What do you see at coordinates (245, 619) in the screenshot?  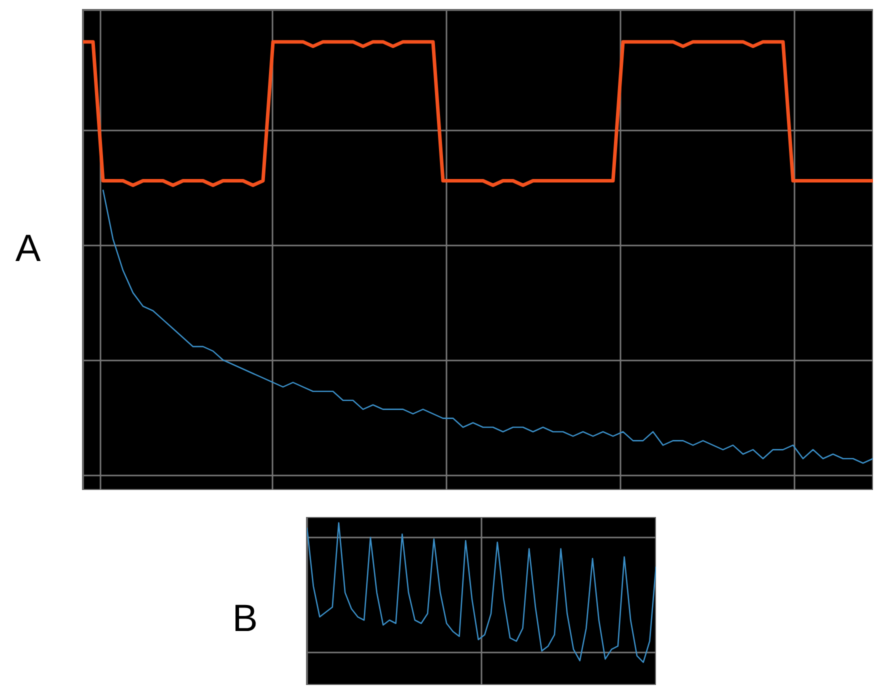 I see `text: B` at bounding box center [245, 619].